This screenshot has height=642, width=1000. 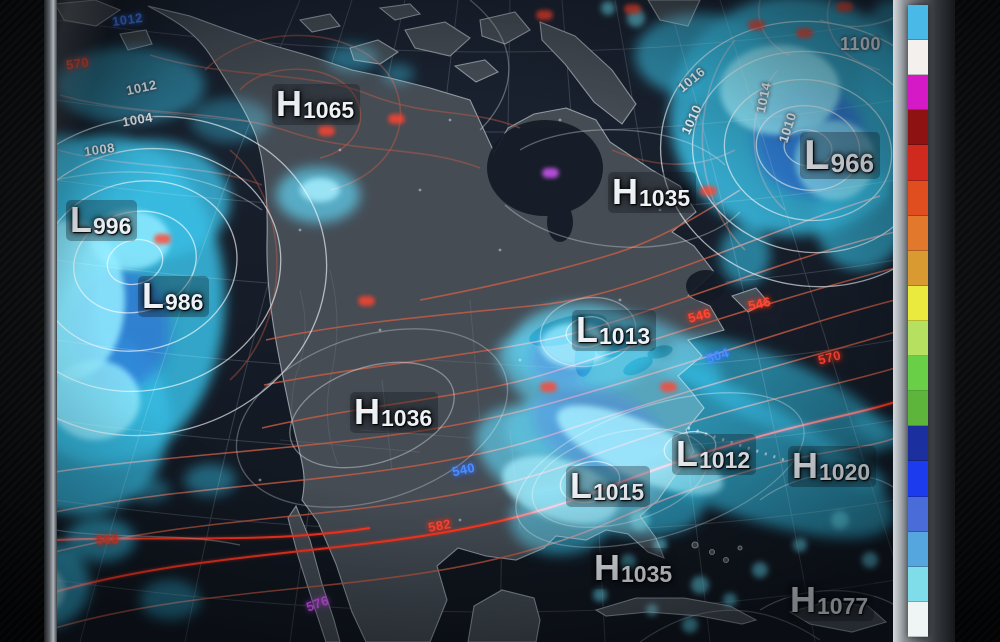 I want to click on contour-label: 1016, so click(x=691, y=79).